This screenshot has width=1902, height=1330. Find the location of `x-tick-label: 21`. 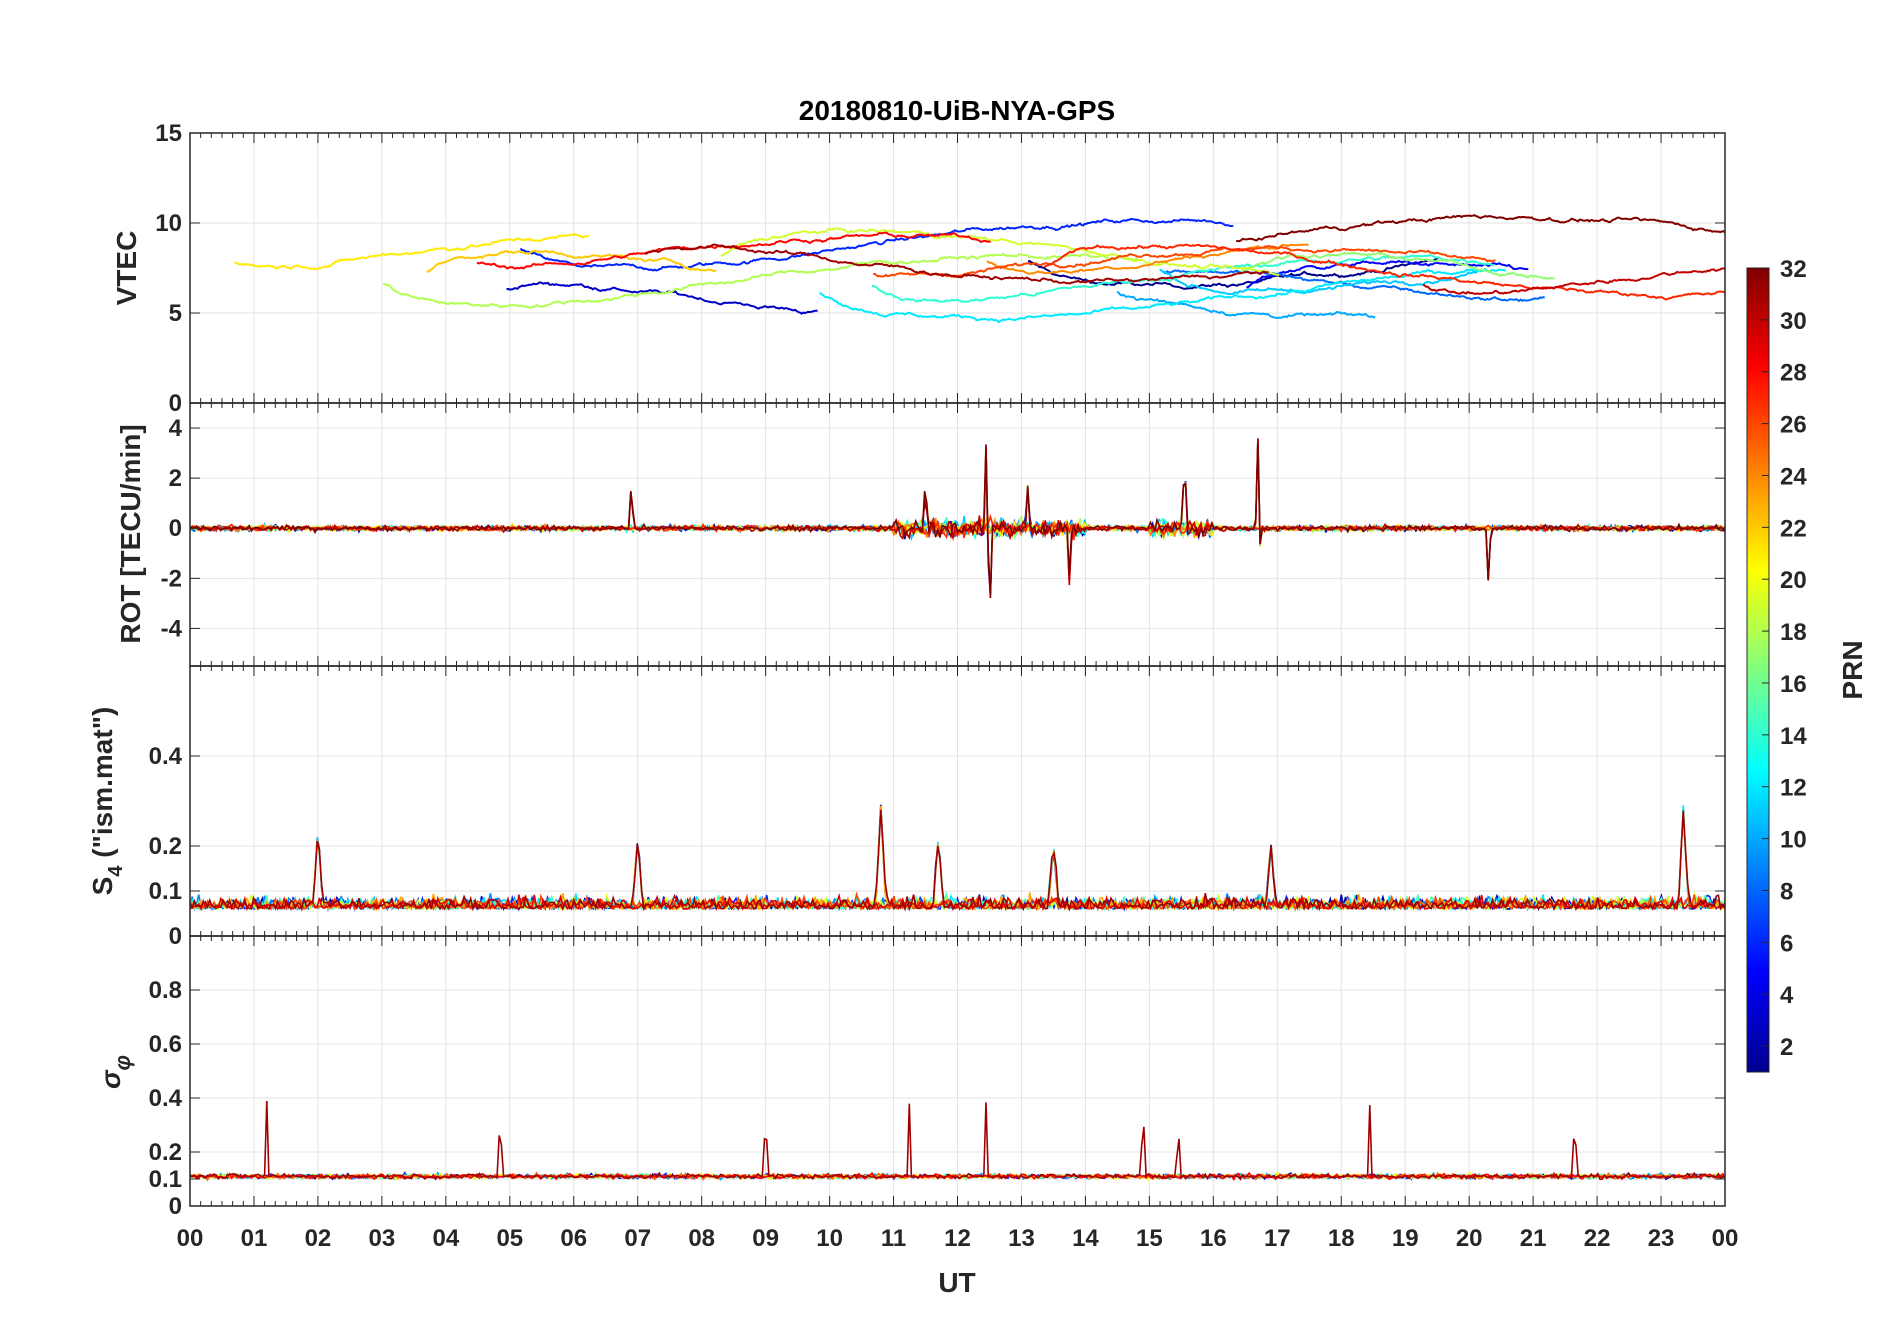

x-tick-label: 21 is located at coordinates (1533, 1238).